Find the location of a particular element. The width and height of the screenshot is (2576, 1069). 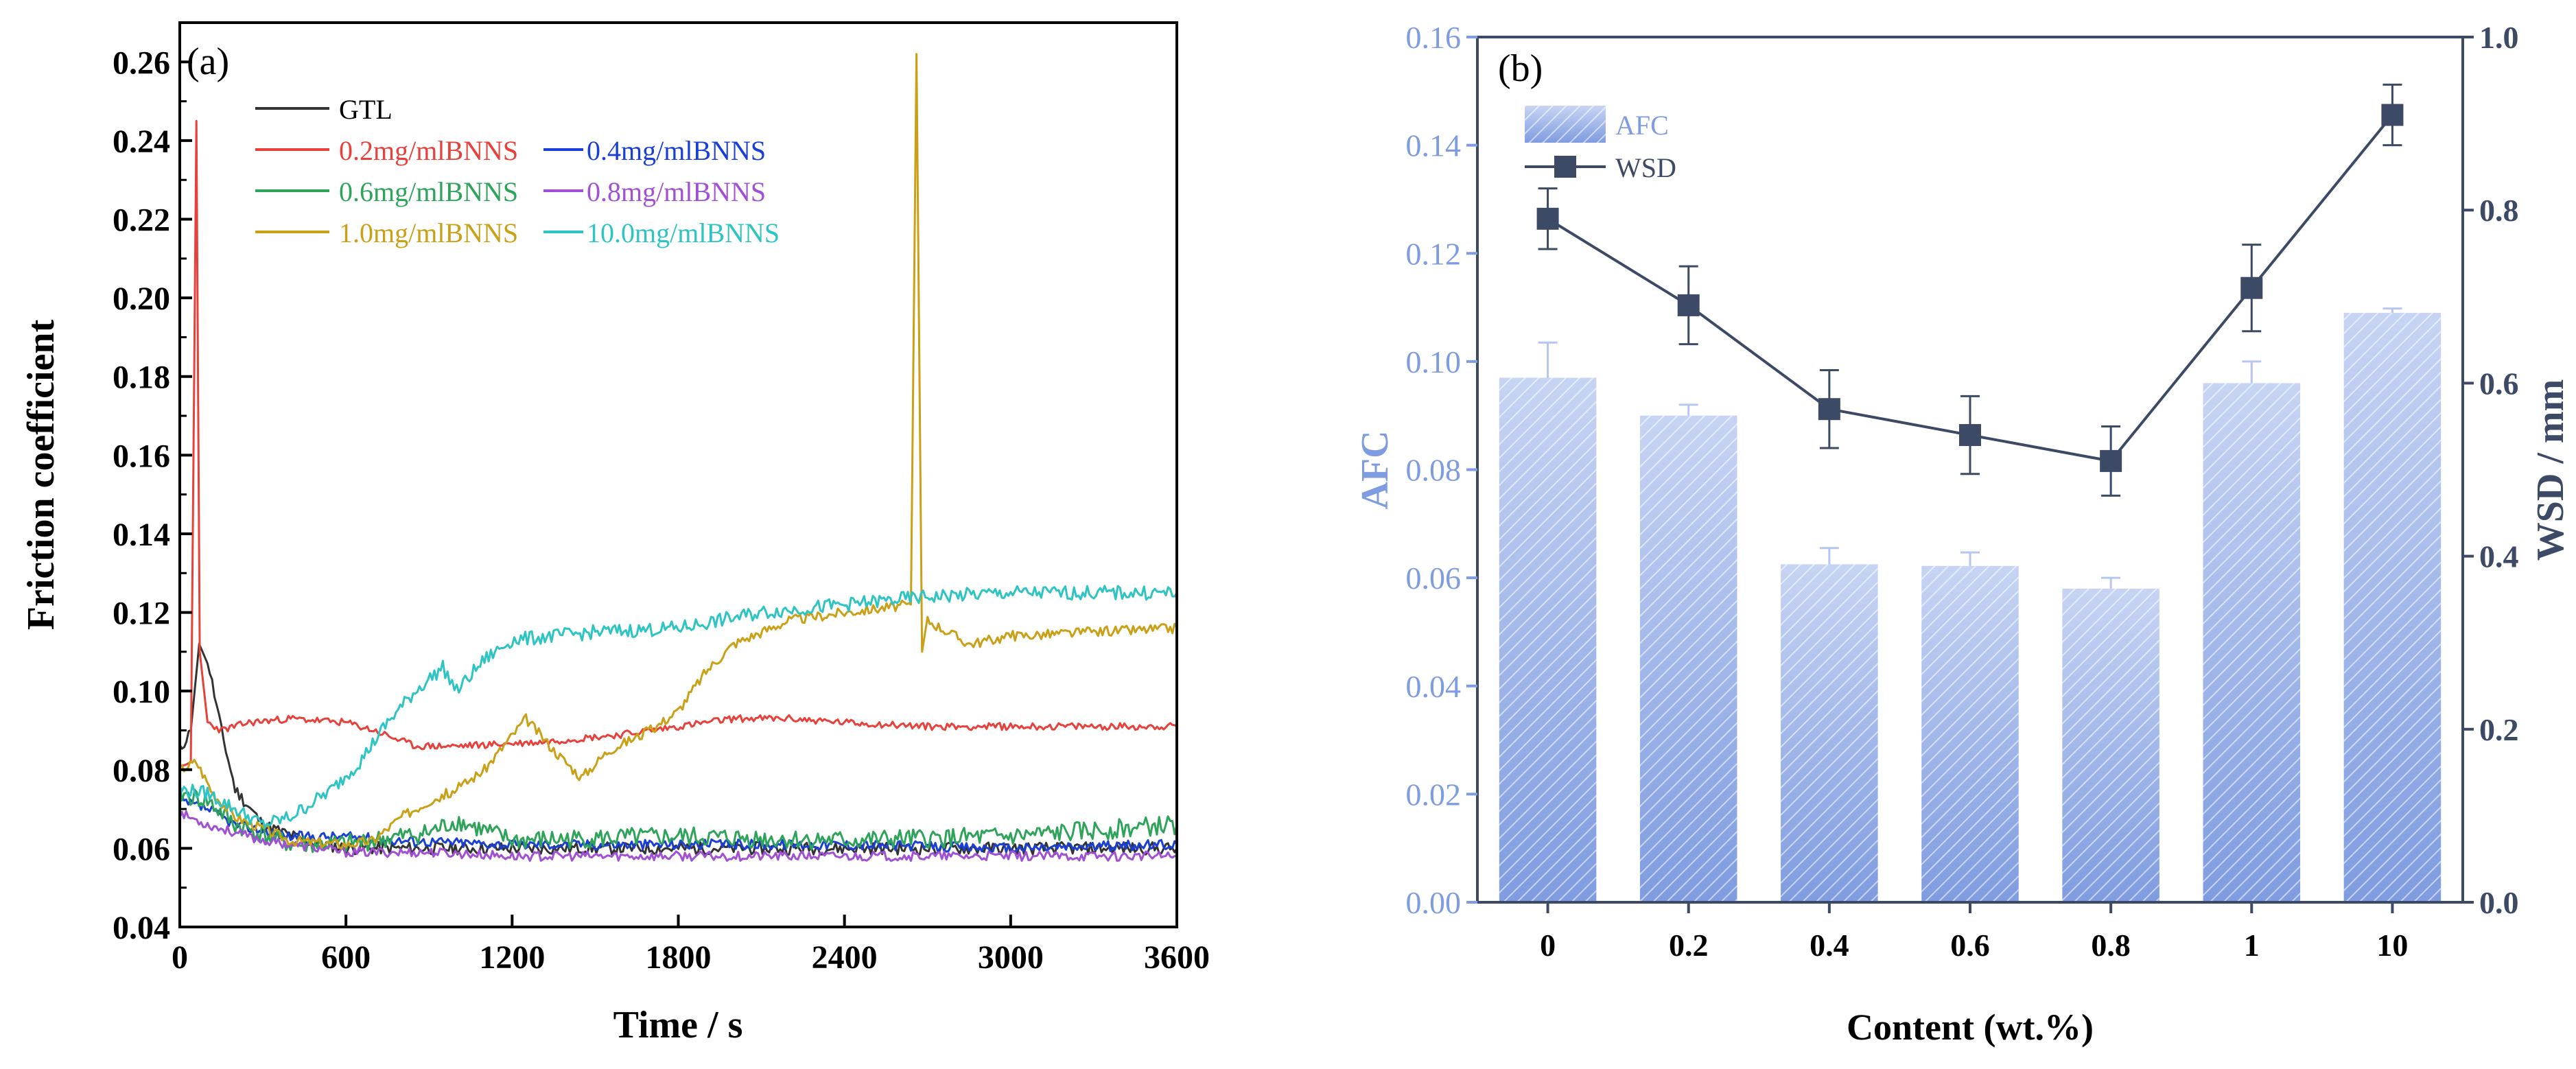

left-tick-label: 0.10 is located at coordinates (1434, 361).